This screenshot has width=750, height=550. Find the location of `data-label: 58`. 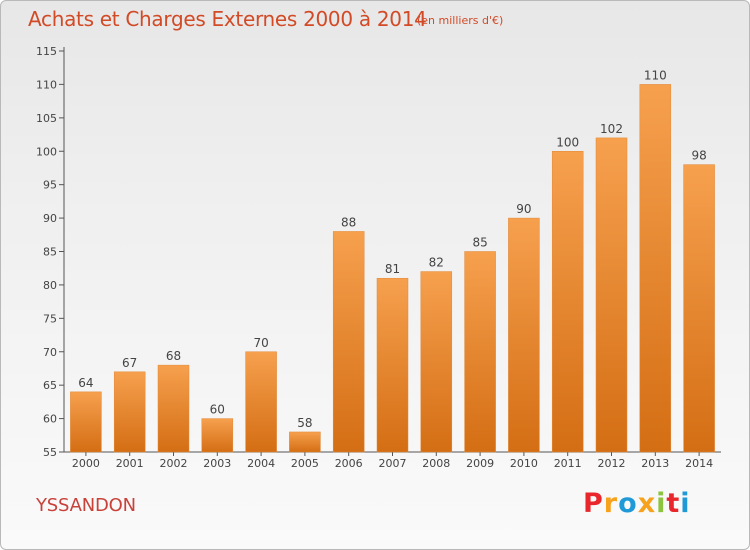

data-label: 58 is located at coordinates (304, 423).